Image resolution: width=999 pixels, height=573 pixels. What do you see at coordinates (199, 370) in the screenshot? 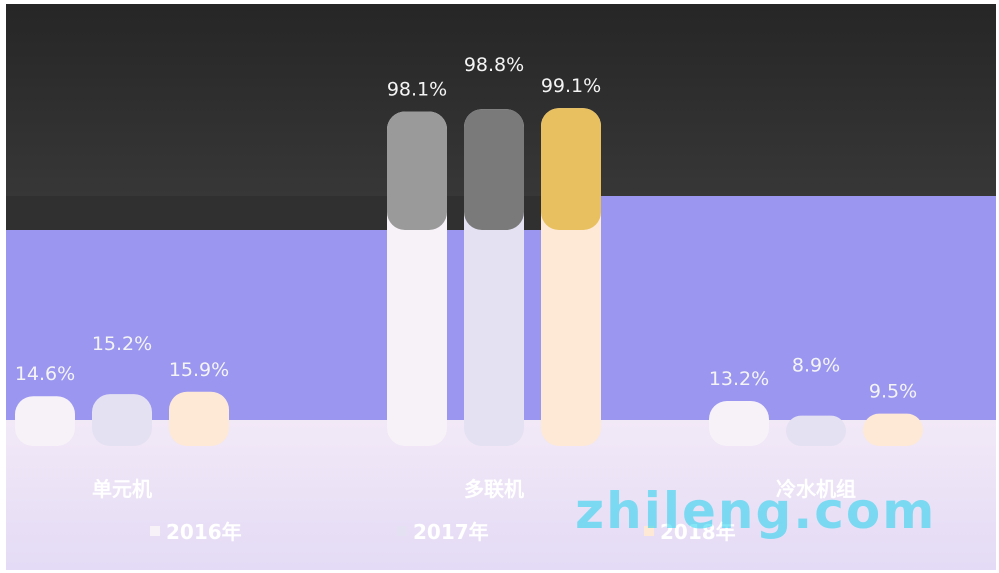
I see `data-label-0-2: 15.9%` at bounding box center [199, 370].